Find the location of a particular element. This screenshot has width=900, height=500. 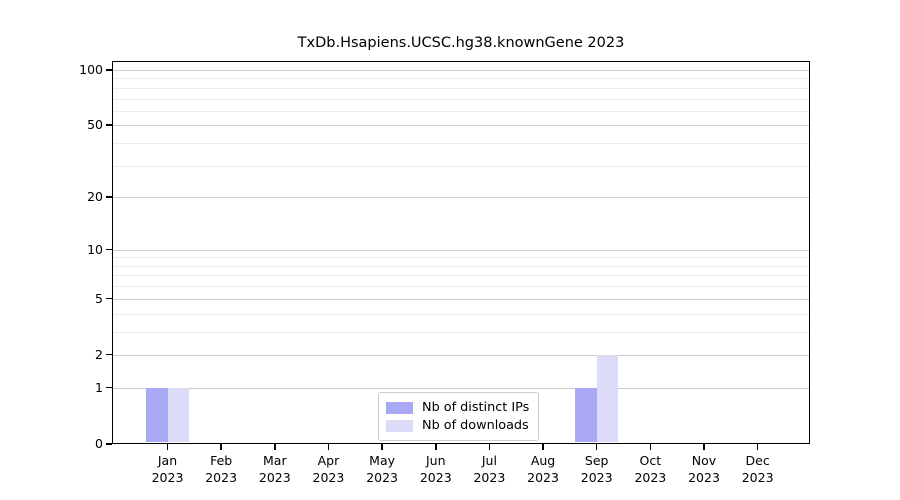

y-tick-label: 1 is located at coordinates (99, 387).